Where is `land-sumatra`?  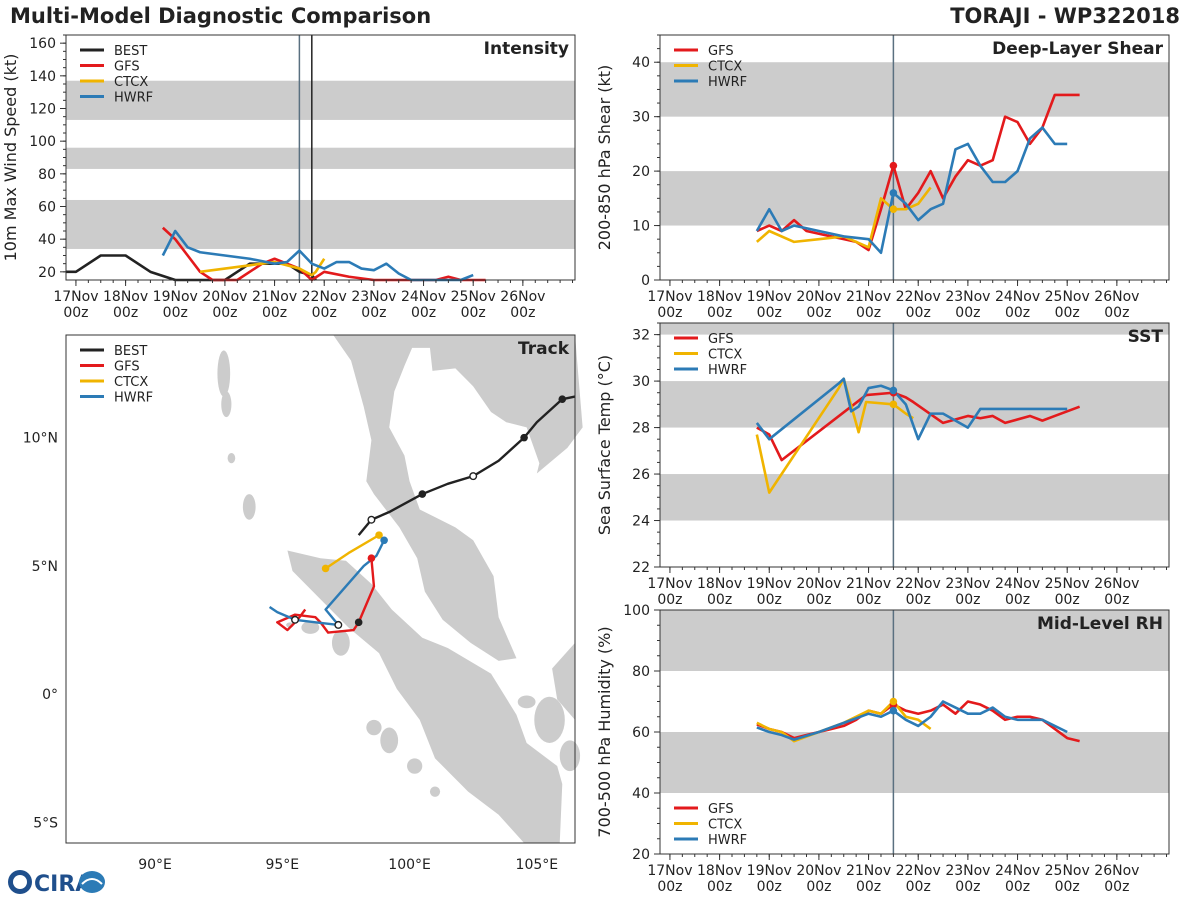 land-sumatra is located at coordinates (425, 696).